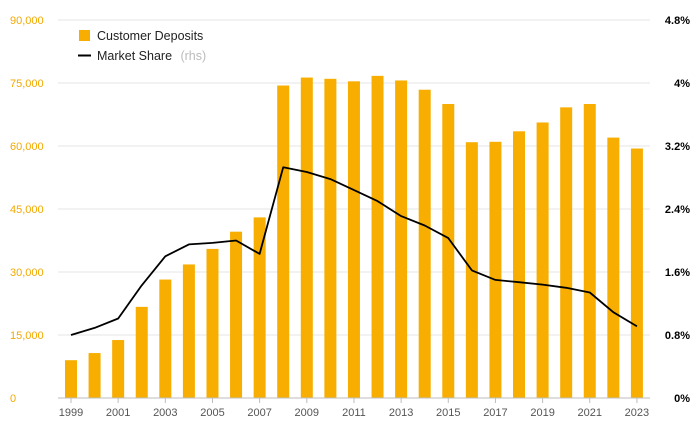 The image size is (700, 433). What do you see at coordinates (84, 35) in the screenshot?
I see `legend-swatch-customer-deposits` at bounding box center [84, 35].